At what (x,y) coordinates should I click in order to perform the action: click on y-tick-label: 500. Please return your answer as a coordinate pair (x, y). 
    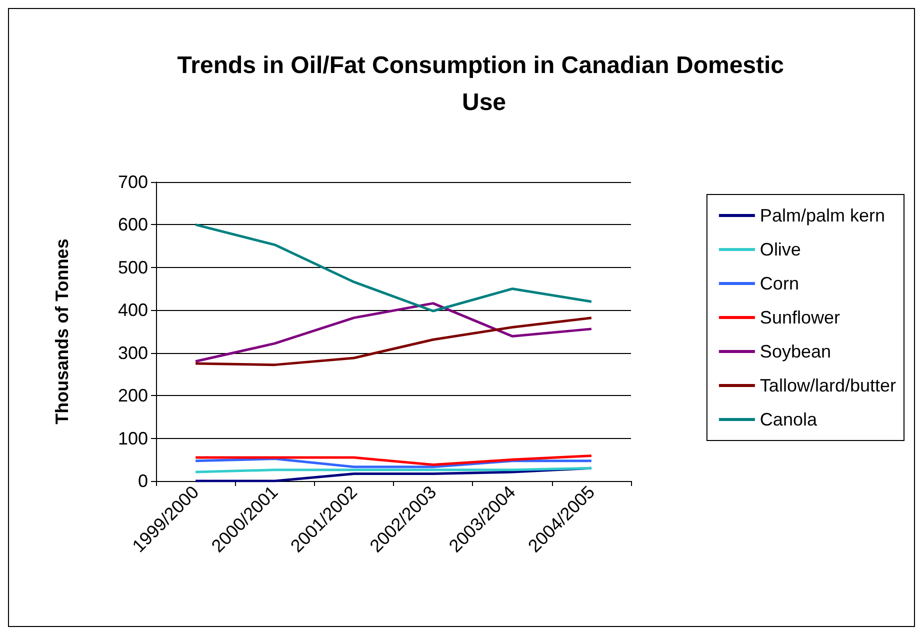
    Looking at the image, I should click on (133, 267).